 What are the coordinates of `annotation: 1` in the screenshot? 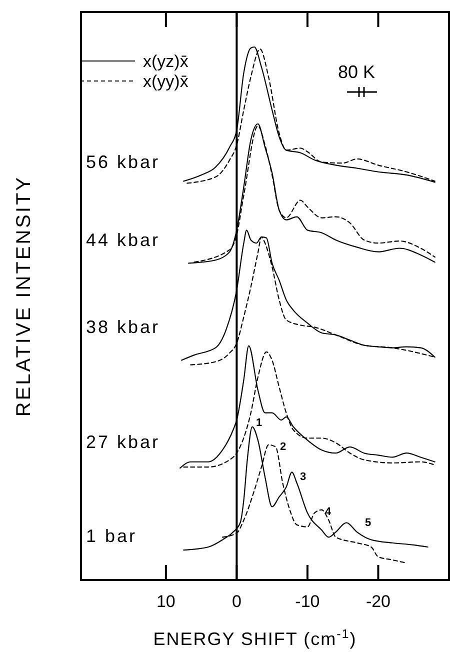 It's located at (259, 423).